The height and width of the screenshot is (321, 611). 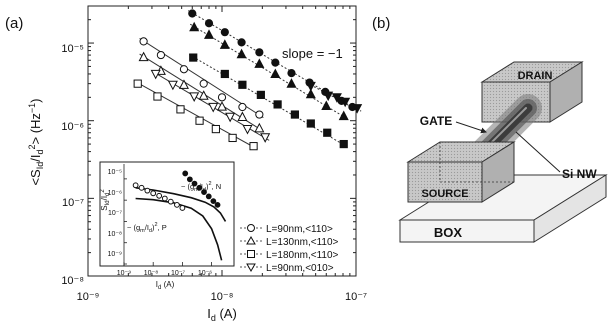 I want to click on y-tick-label-1e-6: 10⁻⁶, so click(x=72, y=127).